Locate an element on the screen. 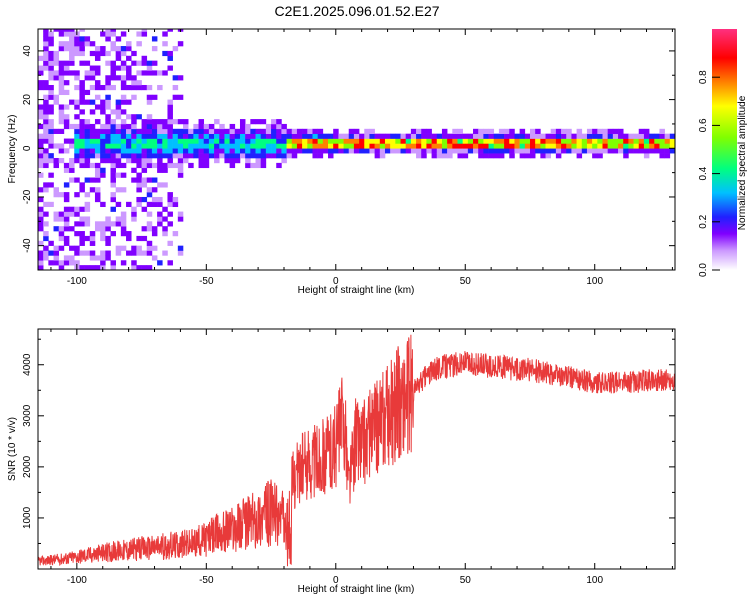  snr-y-tick-label: 1000 is located at coordinates (27, 517).